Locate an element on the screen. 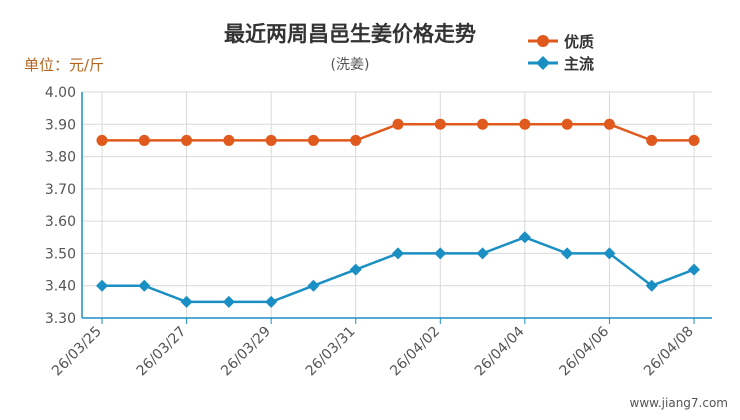 The height and width of the screenshot is (420, 740). chart-subtitle: (洗姜) is located at coordinates (350, 65).